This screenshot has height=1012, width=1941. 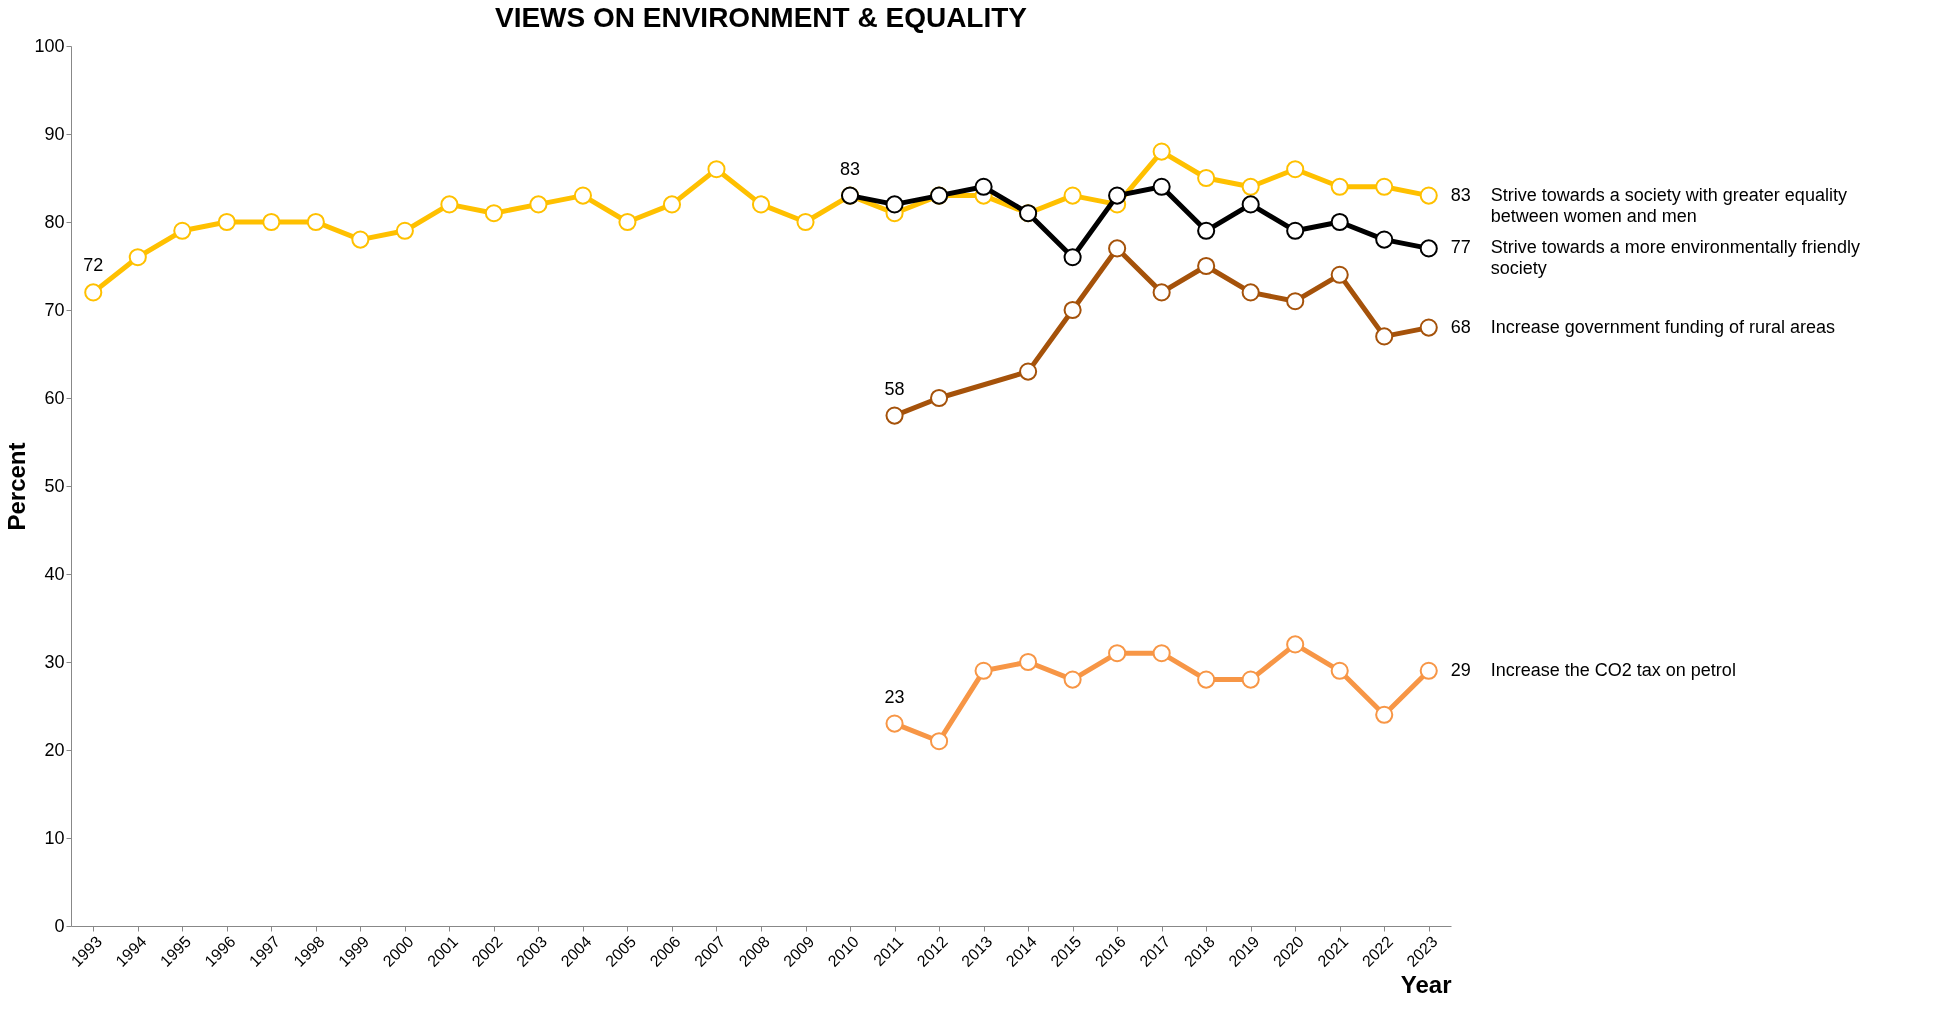 What do you see at coordinates (1662, 326) in the screenshot?
I see `text: Increase government funding of rural areas` at bounding box center [1662, 326].